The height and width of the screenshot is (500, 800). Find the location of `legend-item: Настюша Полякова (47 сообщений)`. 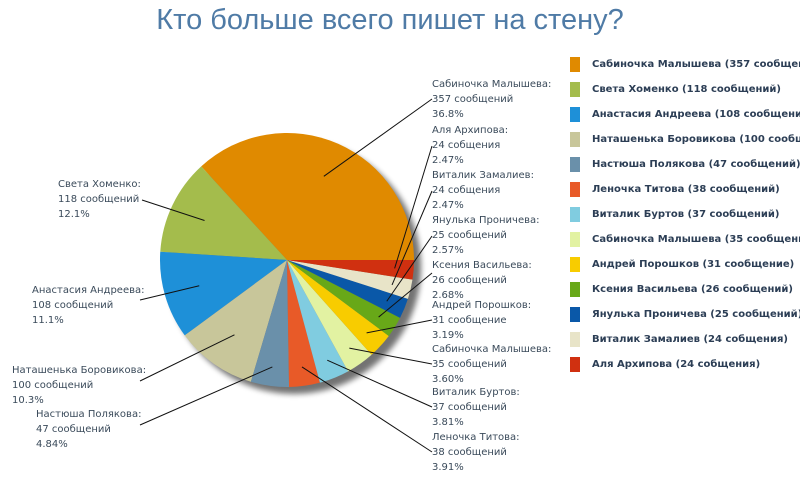

legend-item: Настюша Полякова (47 сообщений) is located at coordinates (685, 164).